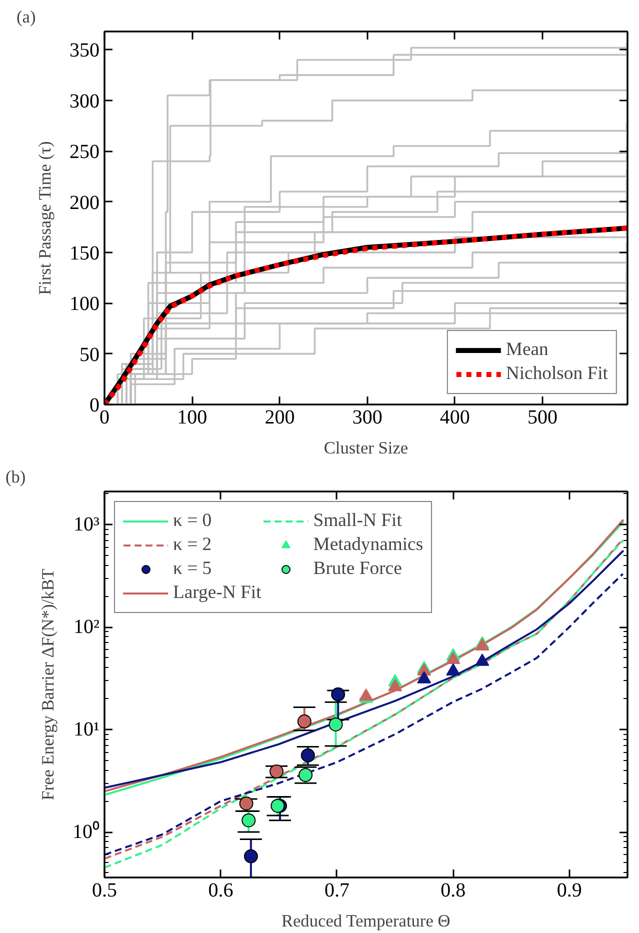 This screenshot has height=933, width=639. What do you see at coordinates (192, 569) in the screenshot?
I see `legend-label: κ = 5` at bounding box center [192, 569].